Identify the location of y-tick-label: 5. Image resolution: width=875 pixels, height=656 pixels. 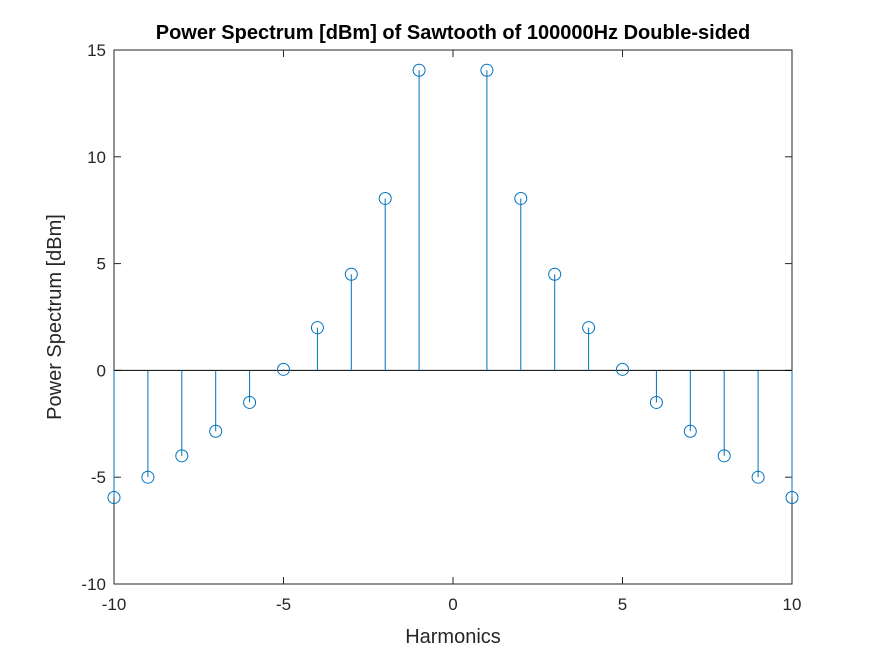
(101, 264).